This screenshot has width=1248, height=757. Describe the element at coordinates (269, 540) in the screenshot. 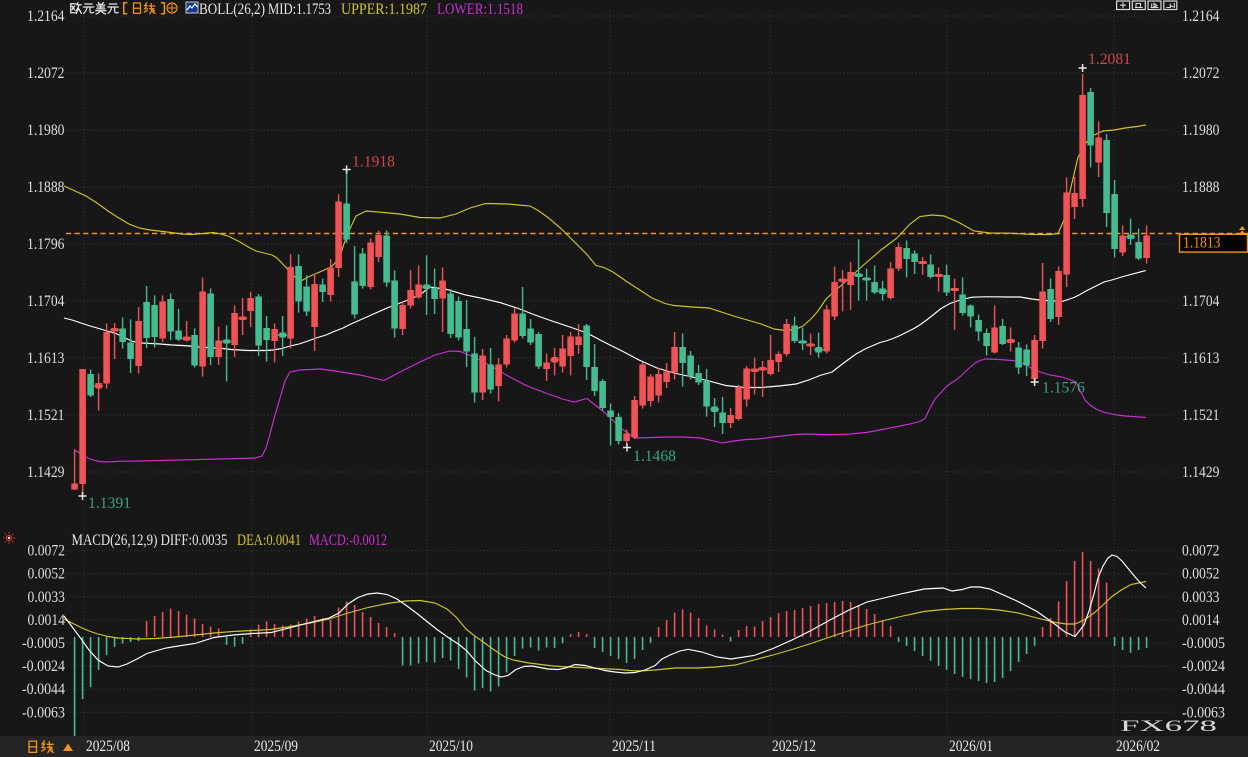

I see `svg-text: DEA:0.0041` at that location.